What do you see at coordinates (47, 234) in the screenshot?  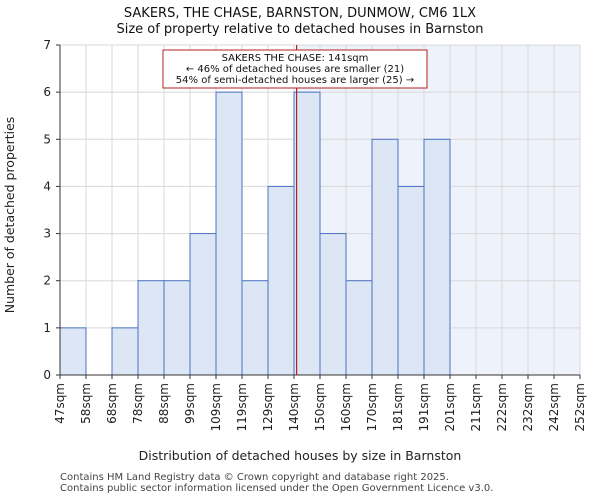 I see `y-tick-label: 3` at bounding box center [47, 234].